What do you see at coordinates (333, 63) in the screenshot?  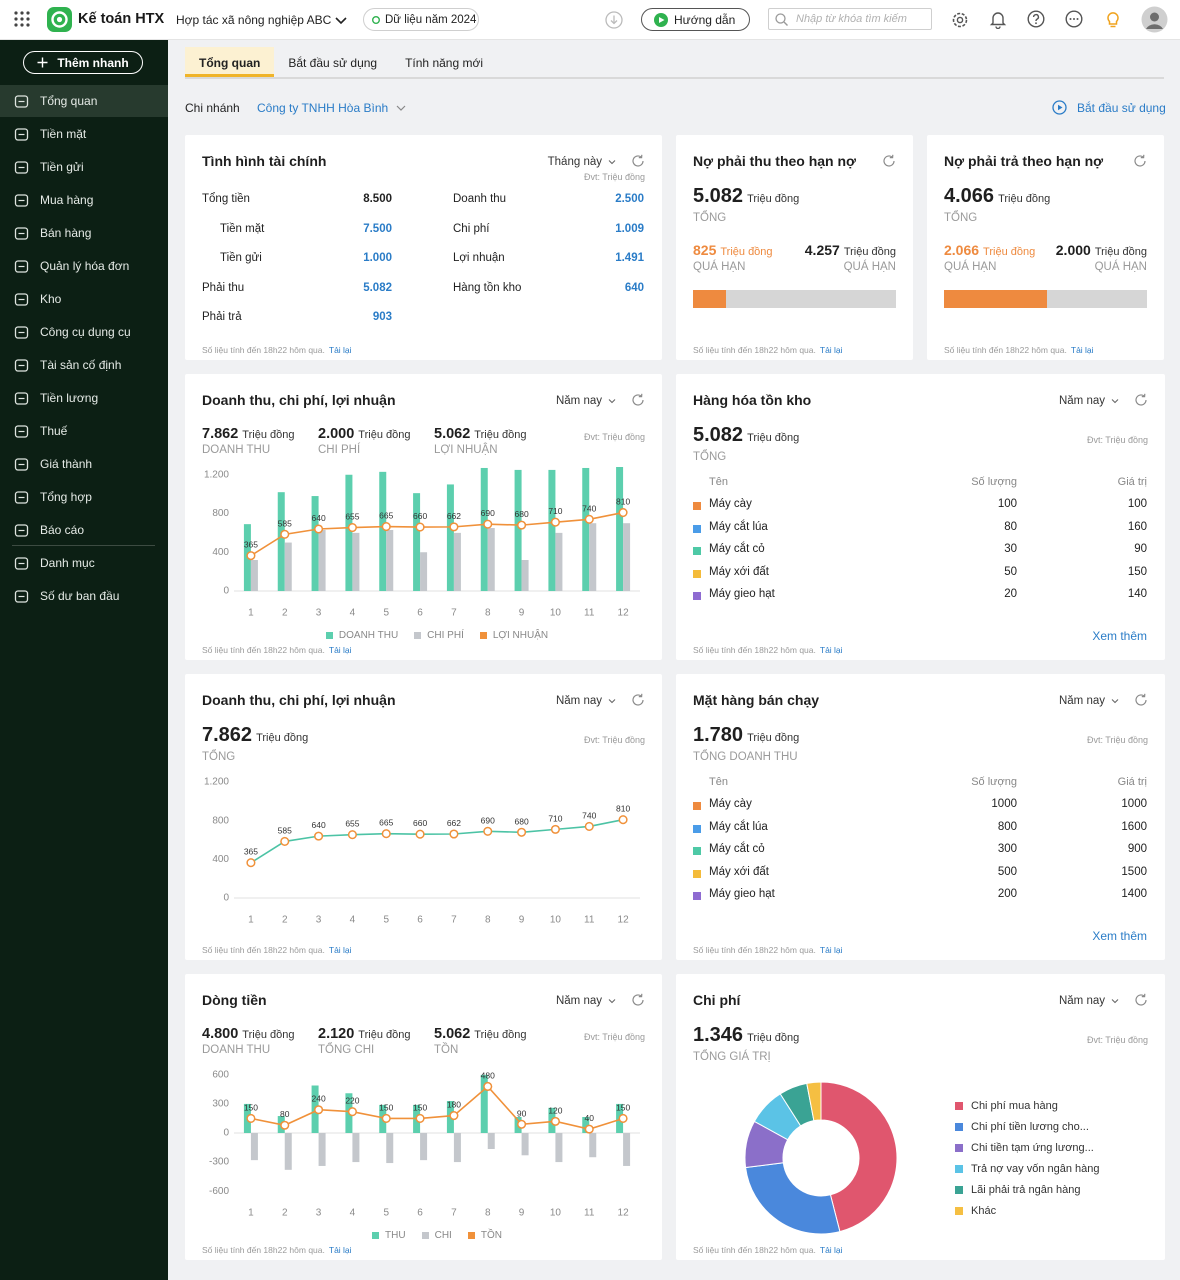 I see `tab: Bắt đầu sử dụng` at bounding box center [333, 63].